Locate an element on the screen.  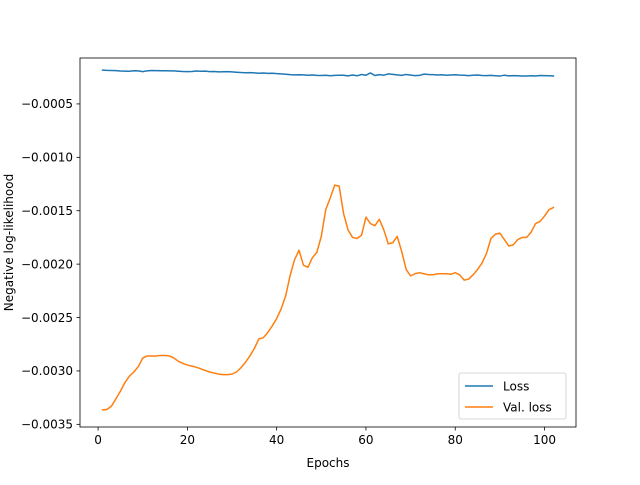
y-tick-label: −0.0020 is located at coordinates (47, 264).